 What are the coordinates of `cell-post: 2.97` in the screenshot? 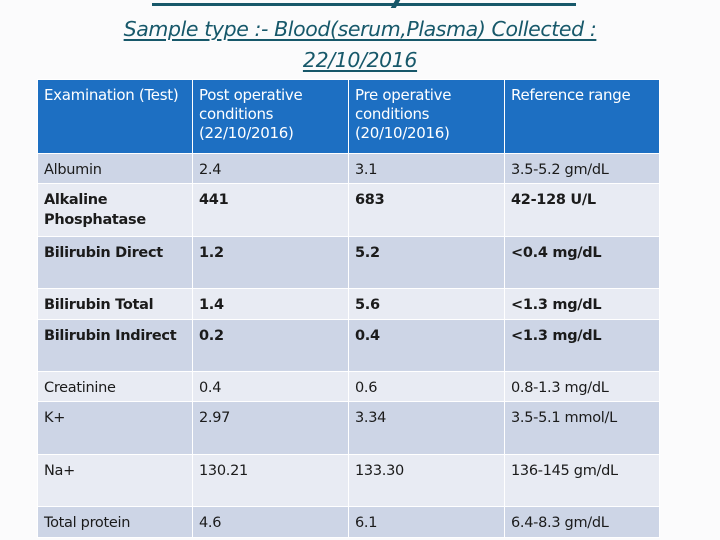 It's located at (270, 428).